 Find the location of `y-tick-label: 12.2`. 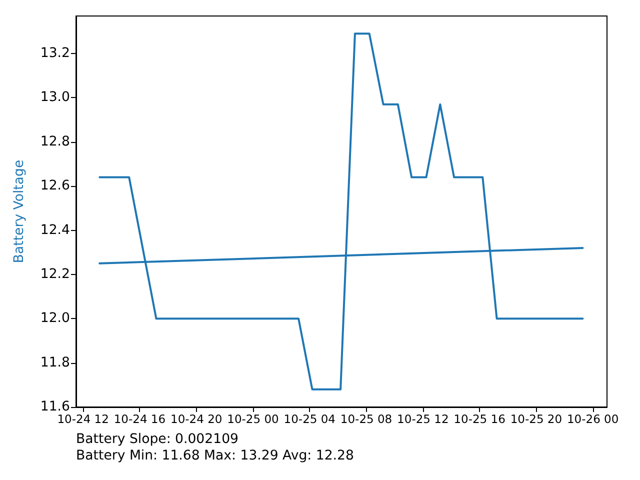

y-tick-label: 12.2 is located at coordinates (55, 274).